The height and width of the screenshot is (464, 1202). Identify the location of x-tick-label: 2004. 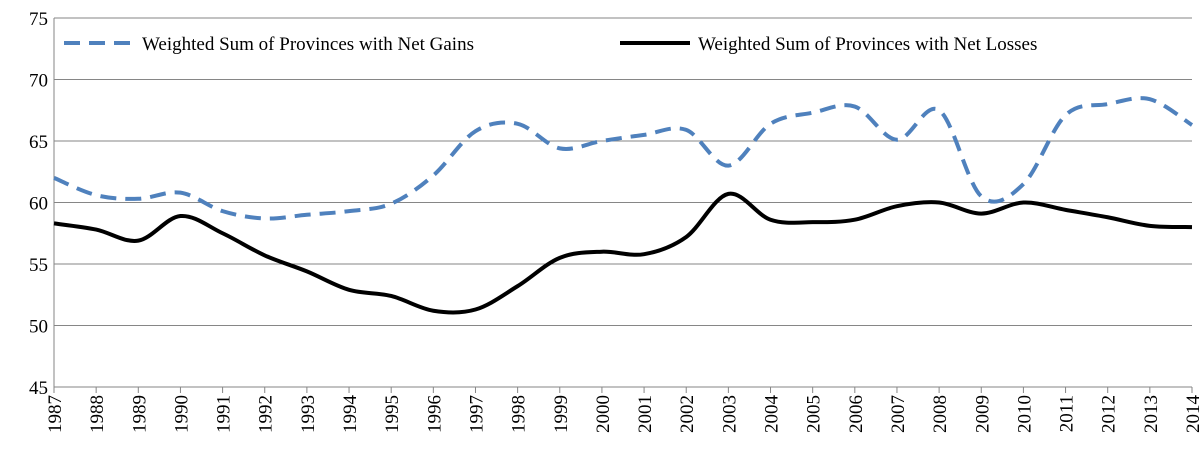
(772, 414).